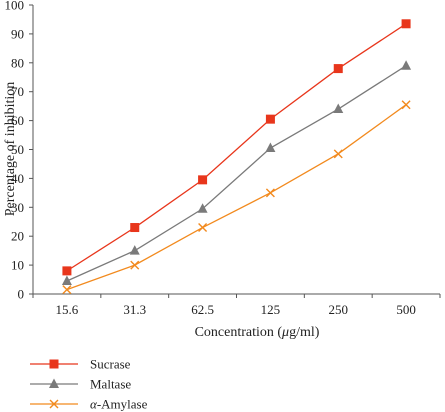 Image resolution: width=445 pixels, height=412 pixels. What do you see at coordinates (17, 120) in the screenshot?
I see `y-tick-label: 60` at bounding box center [17, 120].